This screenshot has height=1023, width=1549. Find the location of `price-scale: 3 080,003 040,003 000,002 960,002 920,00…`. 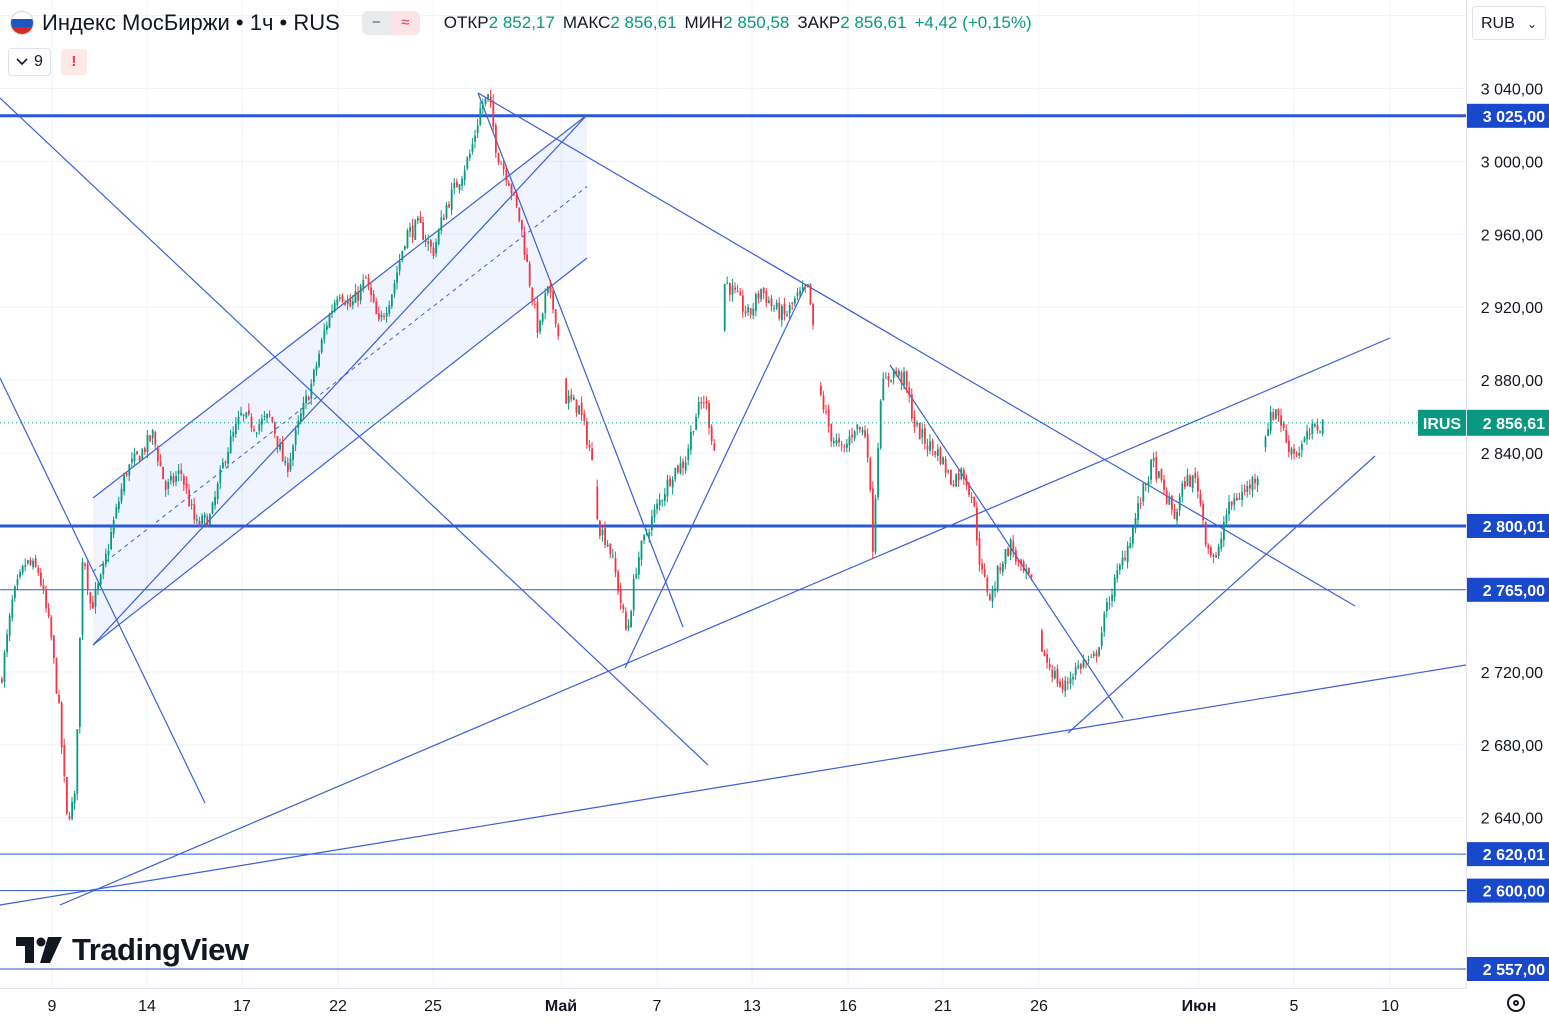

price-scale: 3 080,003 040,003 000,002 960,002 920,00… is located at coordinates (1507, 494).